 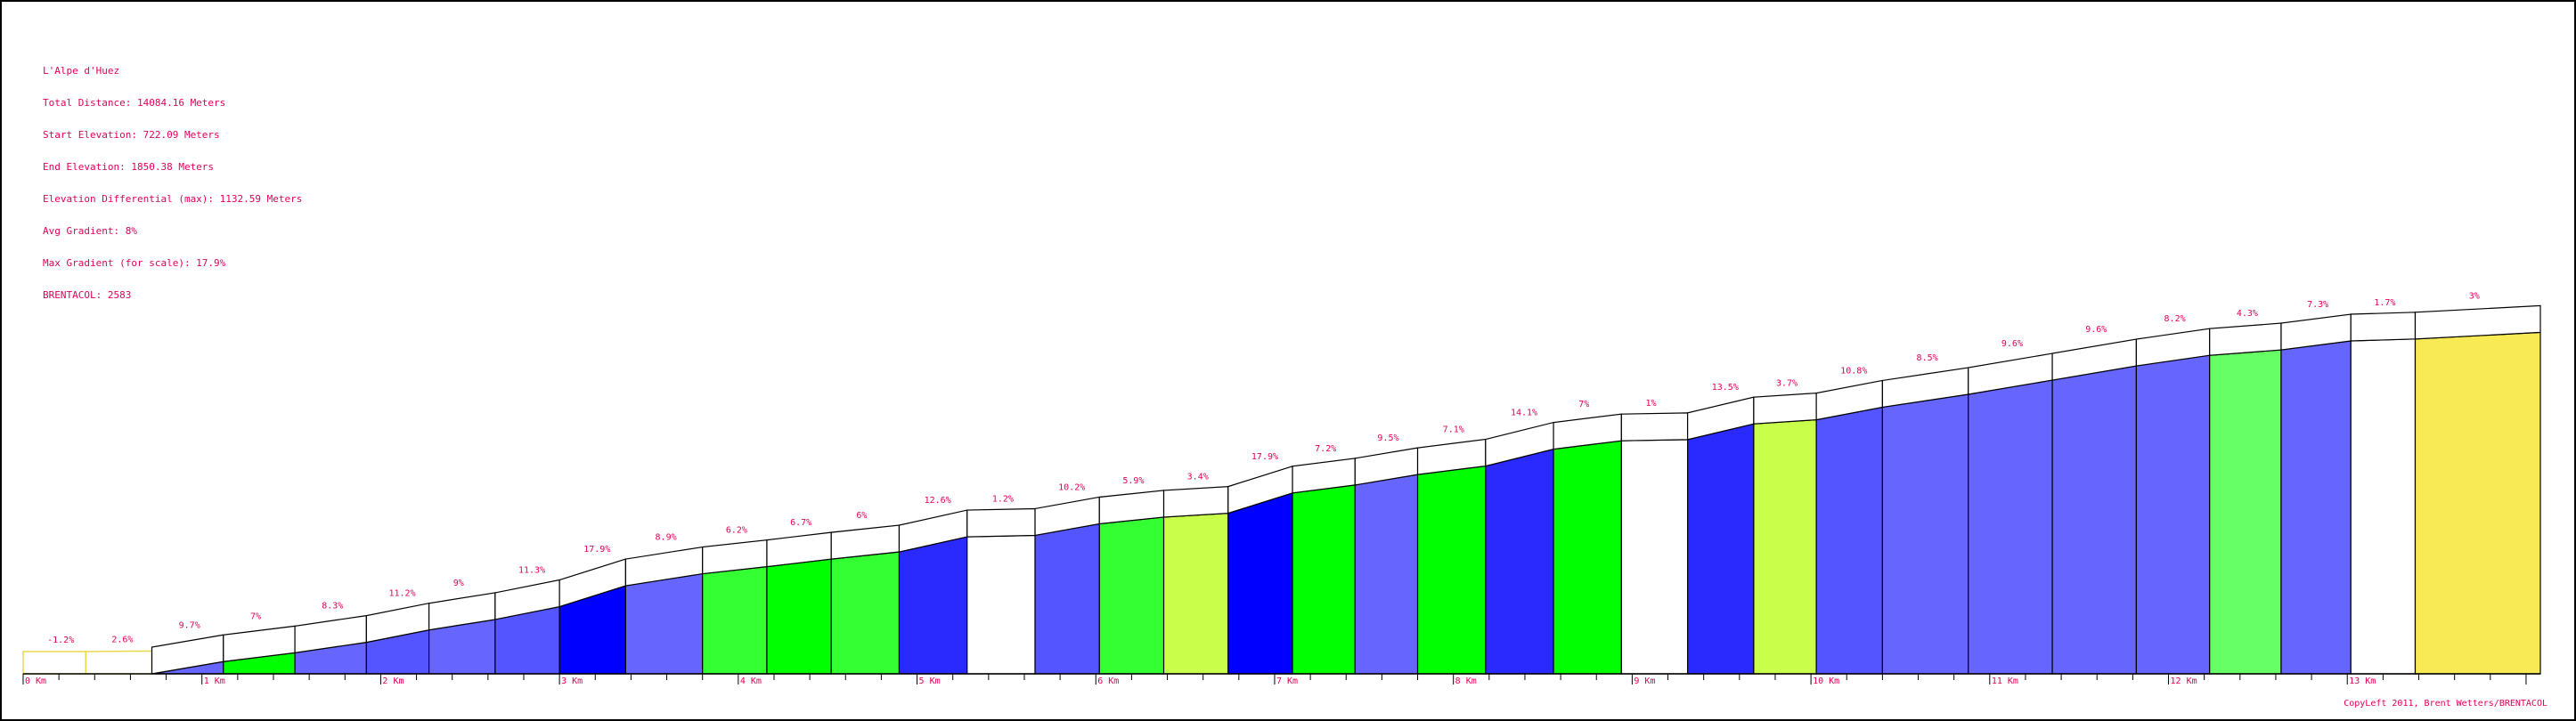 I want to click on total-distance: Total Distance: 14084.16 Meters, so click(x=134, y=103).